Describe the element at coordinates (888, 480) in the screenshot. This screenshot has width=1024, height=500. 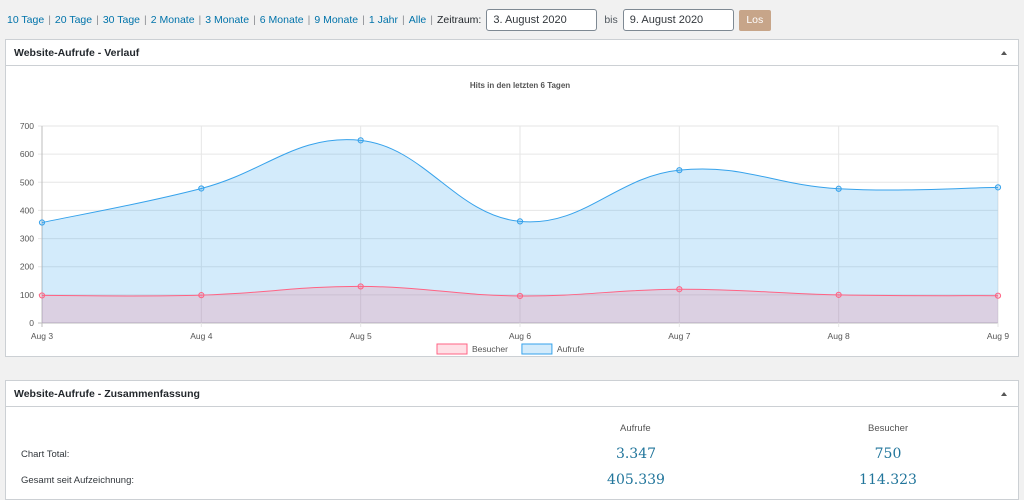
I see `gesamt-besucher: 114.323` at that location.